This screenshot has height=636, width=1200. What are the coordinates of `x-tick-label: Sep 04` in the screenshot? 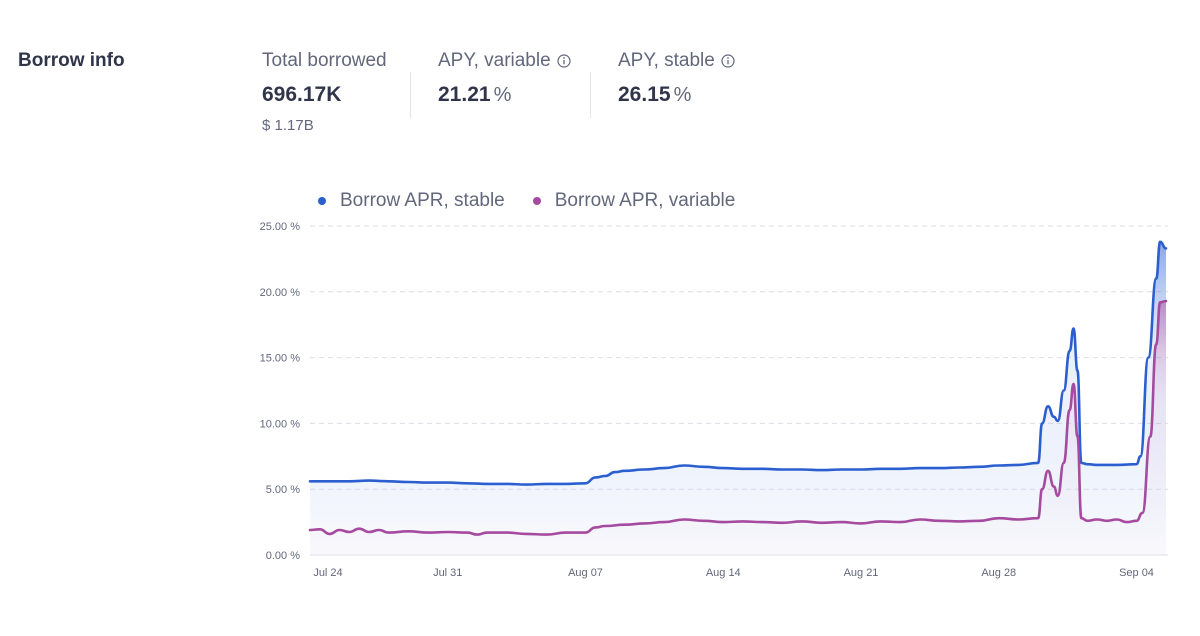 It's located at (1136, 573).